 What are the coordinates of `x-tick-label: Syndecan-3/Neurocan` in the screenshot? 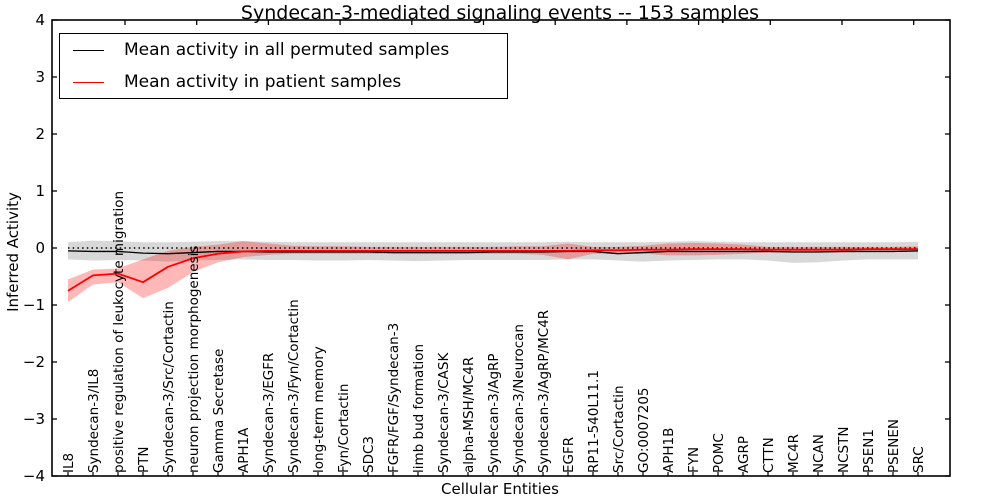 It's located at (519, 398).